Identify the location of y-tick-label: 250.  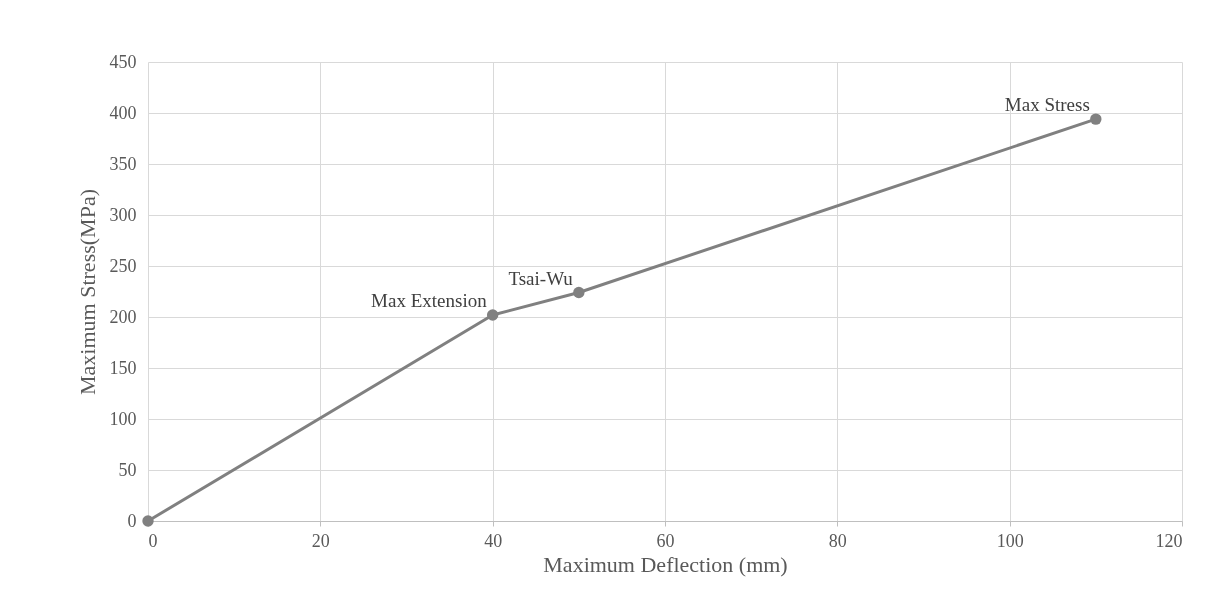
(123, 265).